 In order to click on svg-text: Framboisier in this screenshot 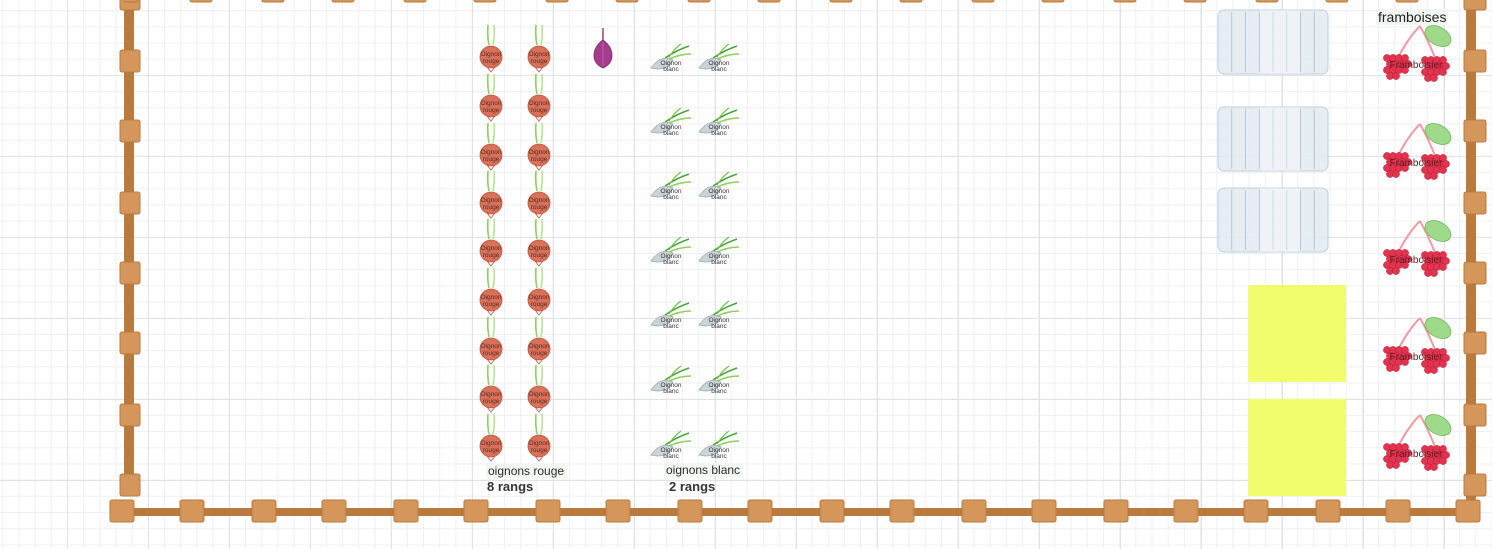, I will do `click(1416, 163)`.